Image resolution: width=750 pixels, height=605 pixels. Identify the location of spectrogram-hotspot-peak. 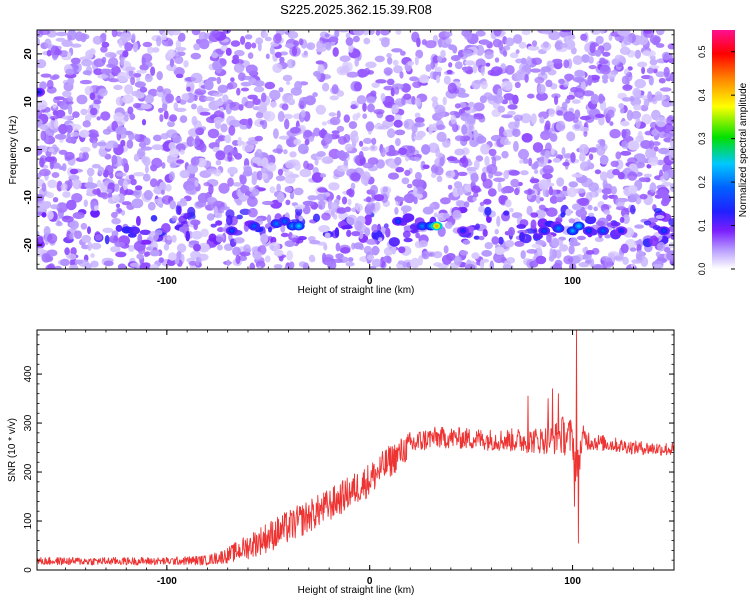
(437, 226).